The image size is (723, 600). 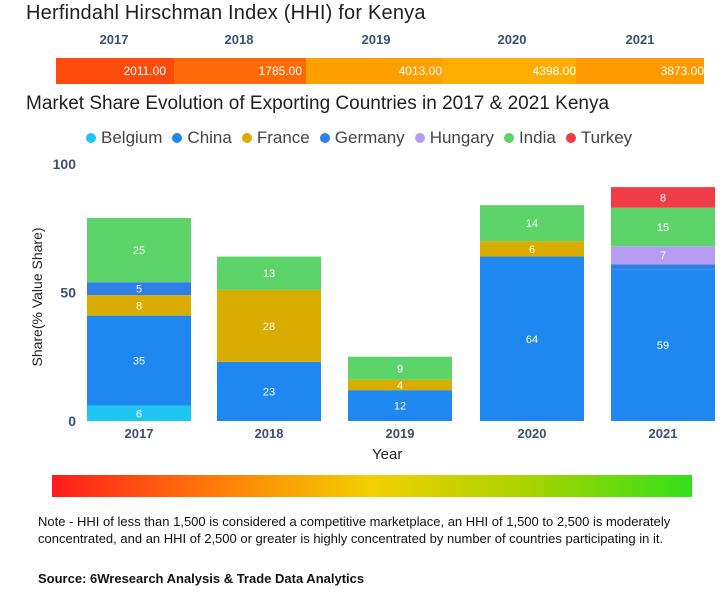 I want to click on bar-data-label: 14, so click(x=532, y=224).